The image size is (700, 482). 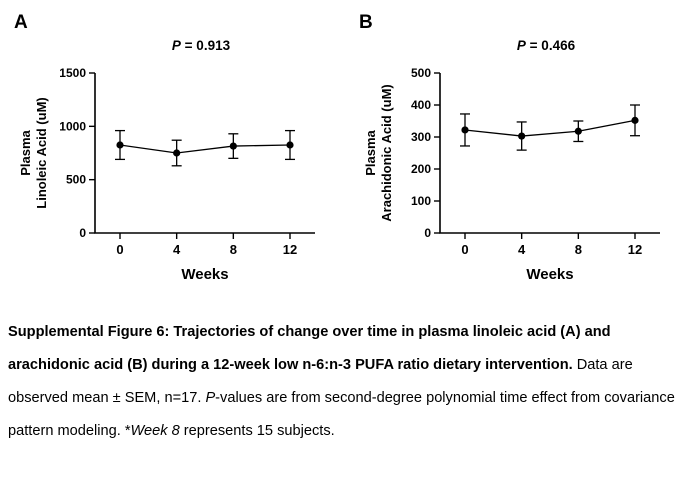 What do you see at coordinates (421, 137) in the screenshot?
I see `y-tick-label: 300` at bounding box center [421, 137].